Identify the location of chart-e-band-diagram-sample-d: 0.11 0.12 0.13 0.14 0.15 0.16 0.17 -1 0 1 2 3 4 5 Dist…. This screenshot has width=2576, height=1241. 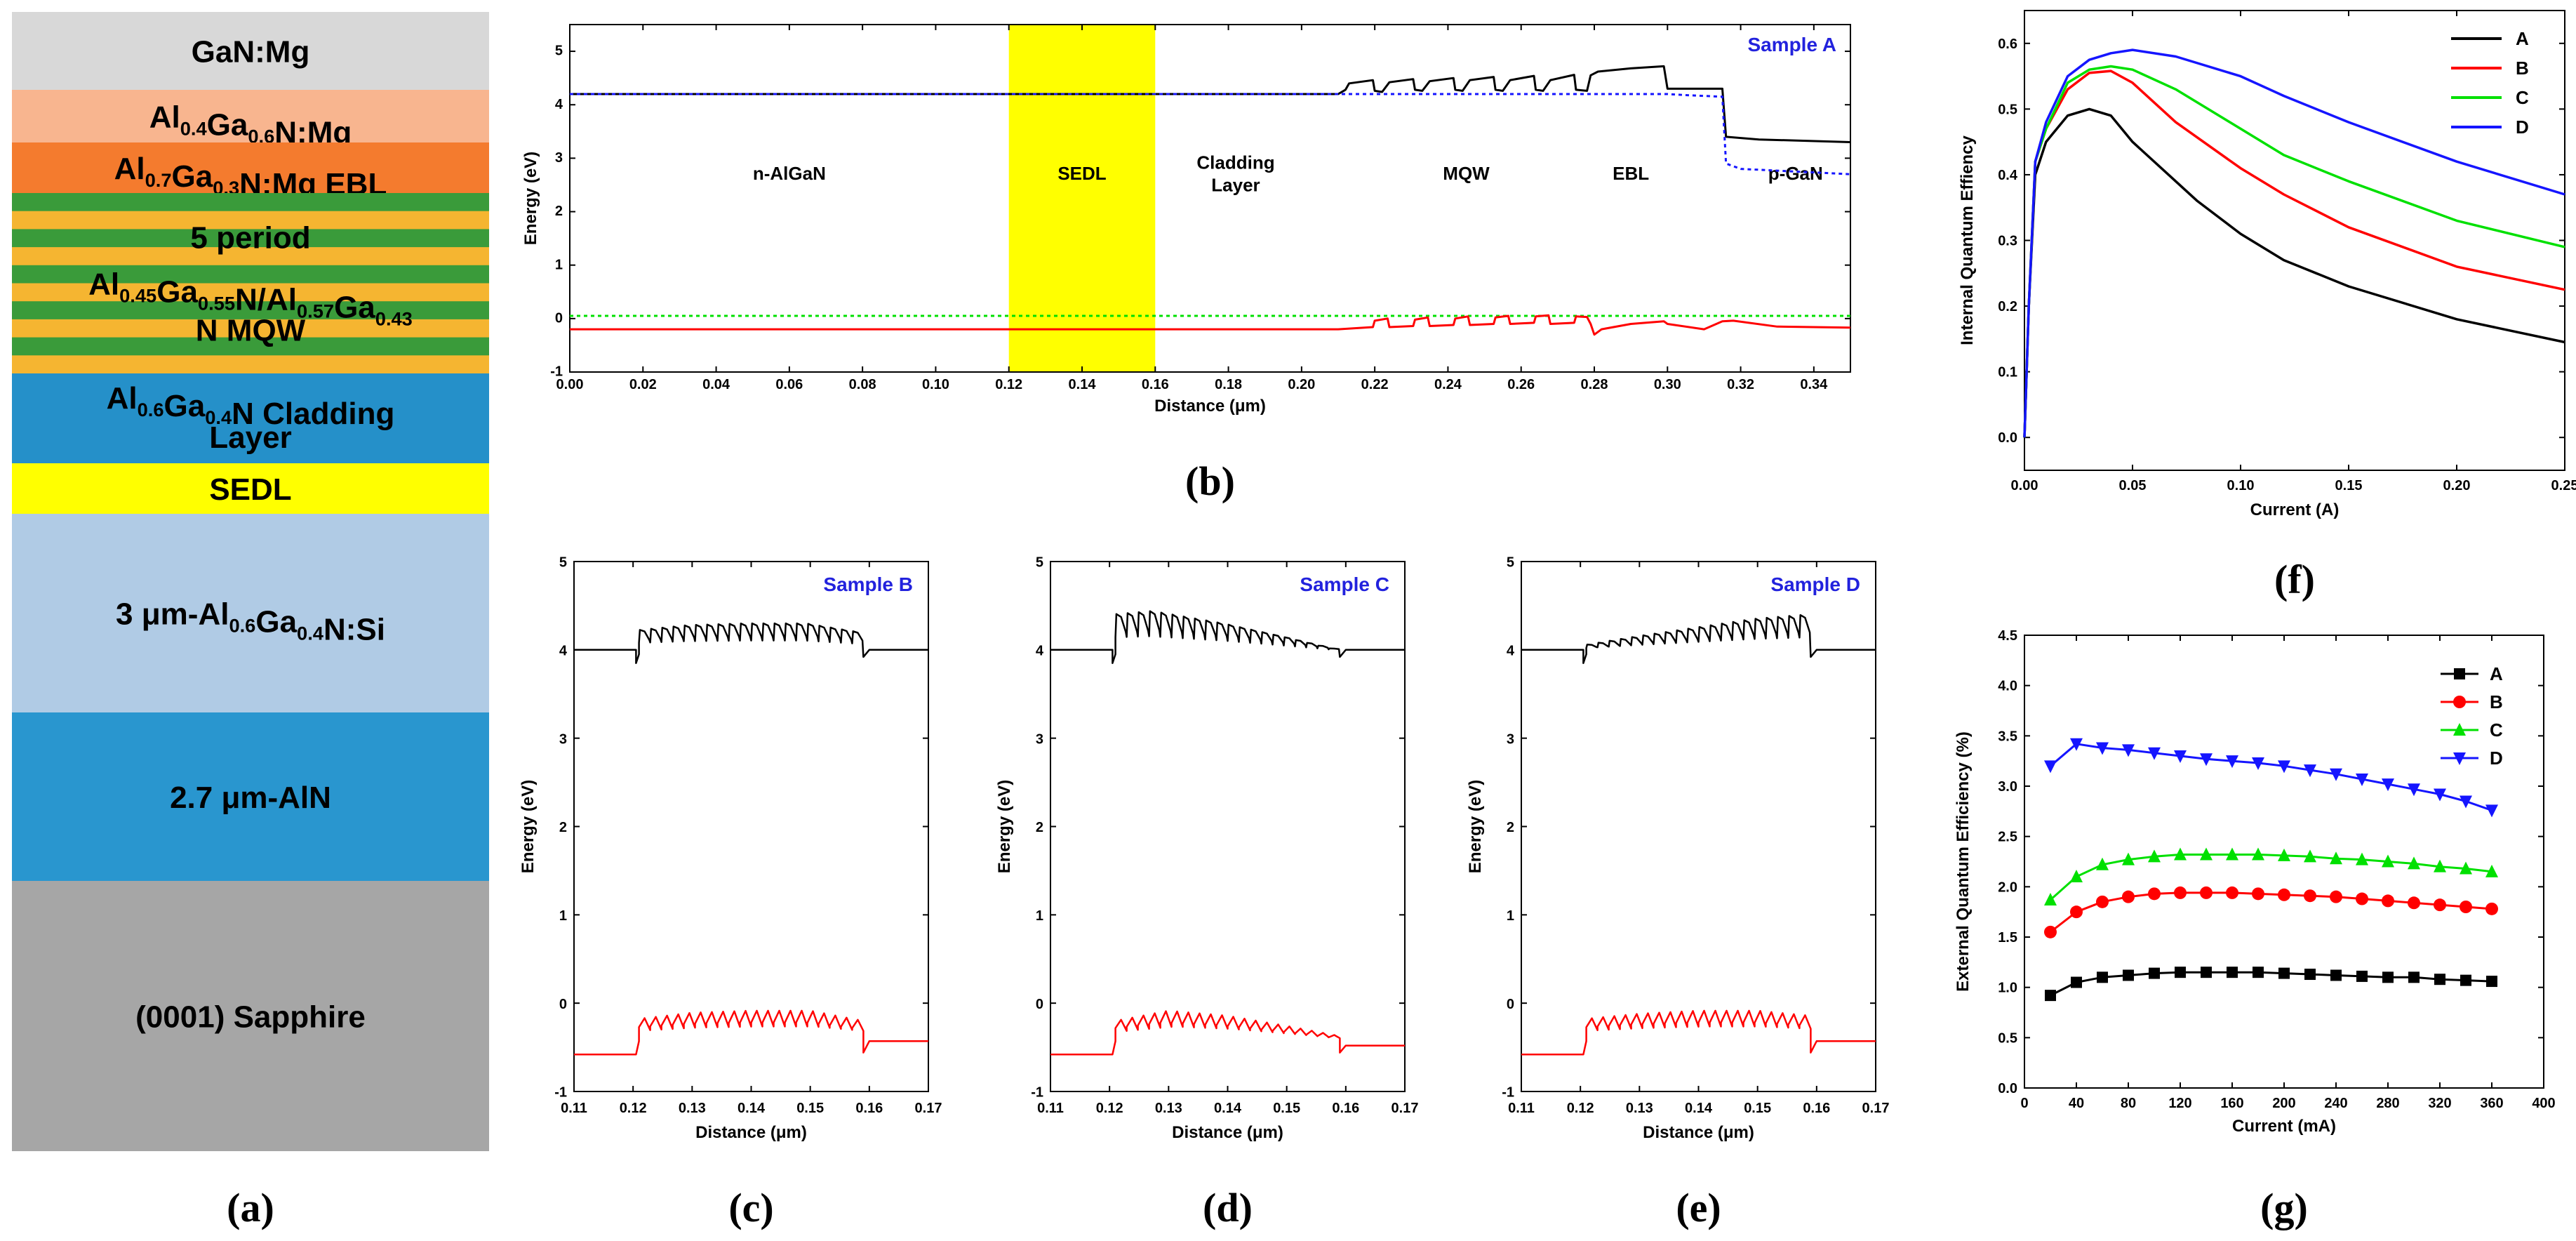
(1677, 892).